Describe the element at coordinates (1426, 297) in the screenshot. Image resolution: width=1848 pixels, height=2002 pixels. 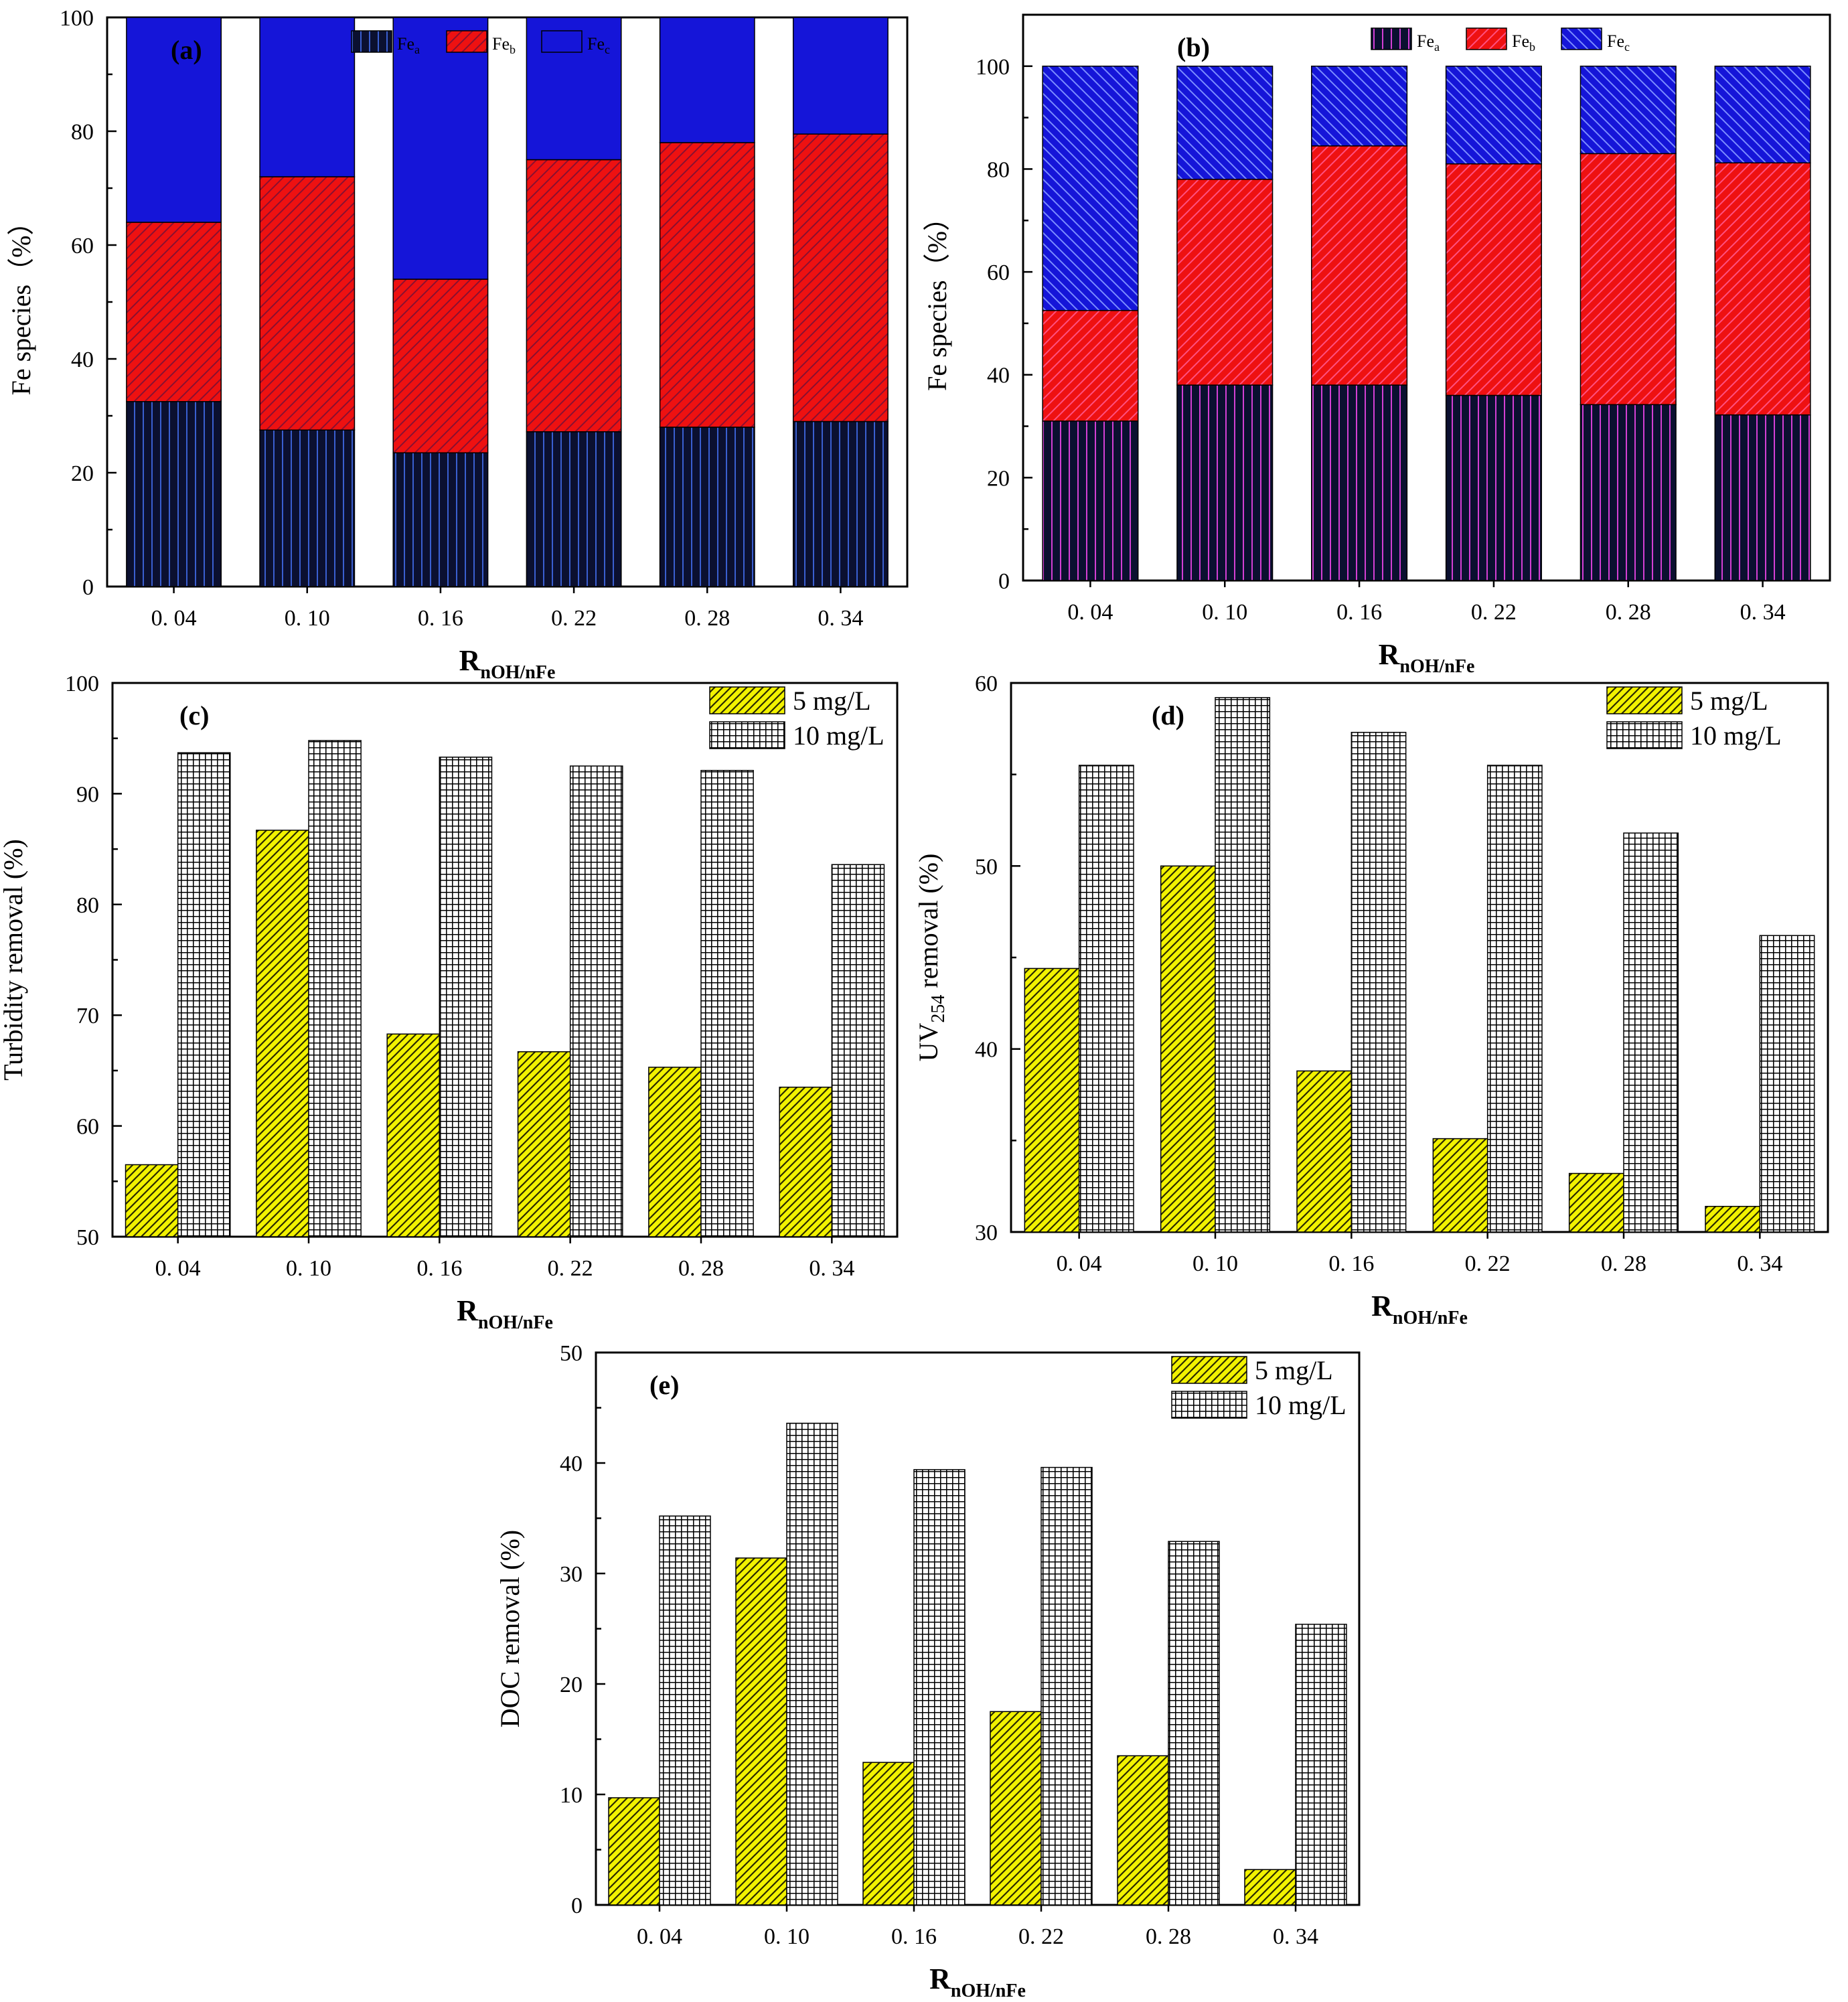
I see `plot-frame` at that location.